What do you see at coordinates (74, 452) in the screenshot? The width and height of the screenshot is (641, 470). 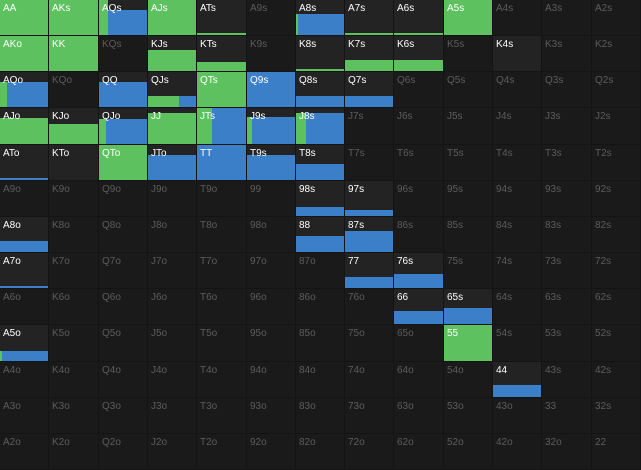 I see `hand-cell-K2o: K2o` at bounding box center [74, 452].